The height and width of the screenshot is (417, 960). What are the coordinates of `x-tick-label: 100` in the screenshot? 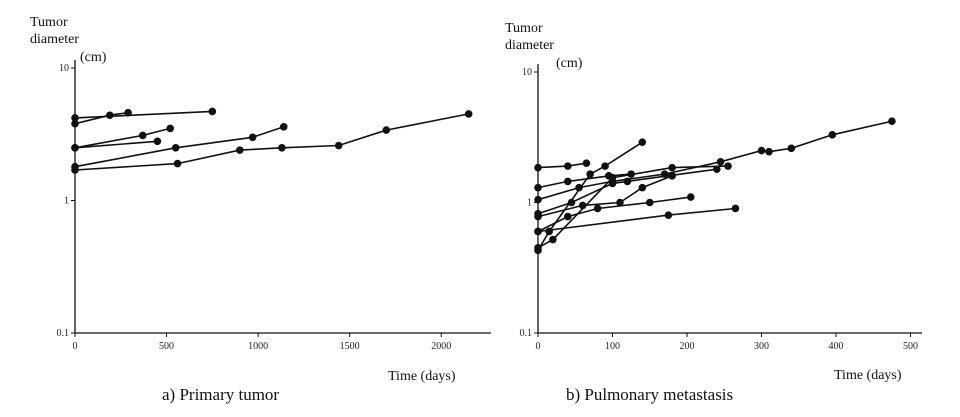 It's located at (612, 346).